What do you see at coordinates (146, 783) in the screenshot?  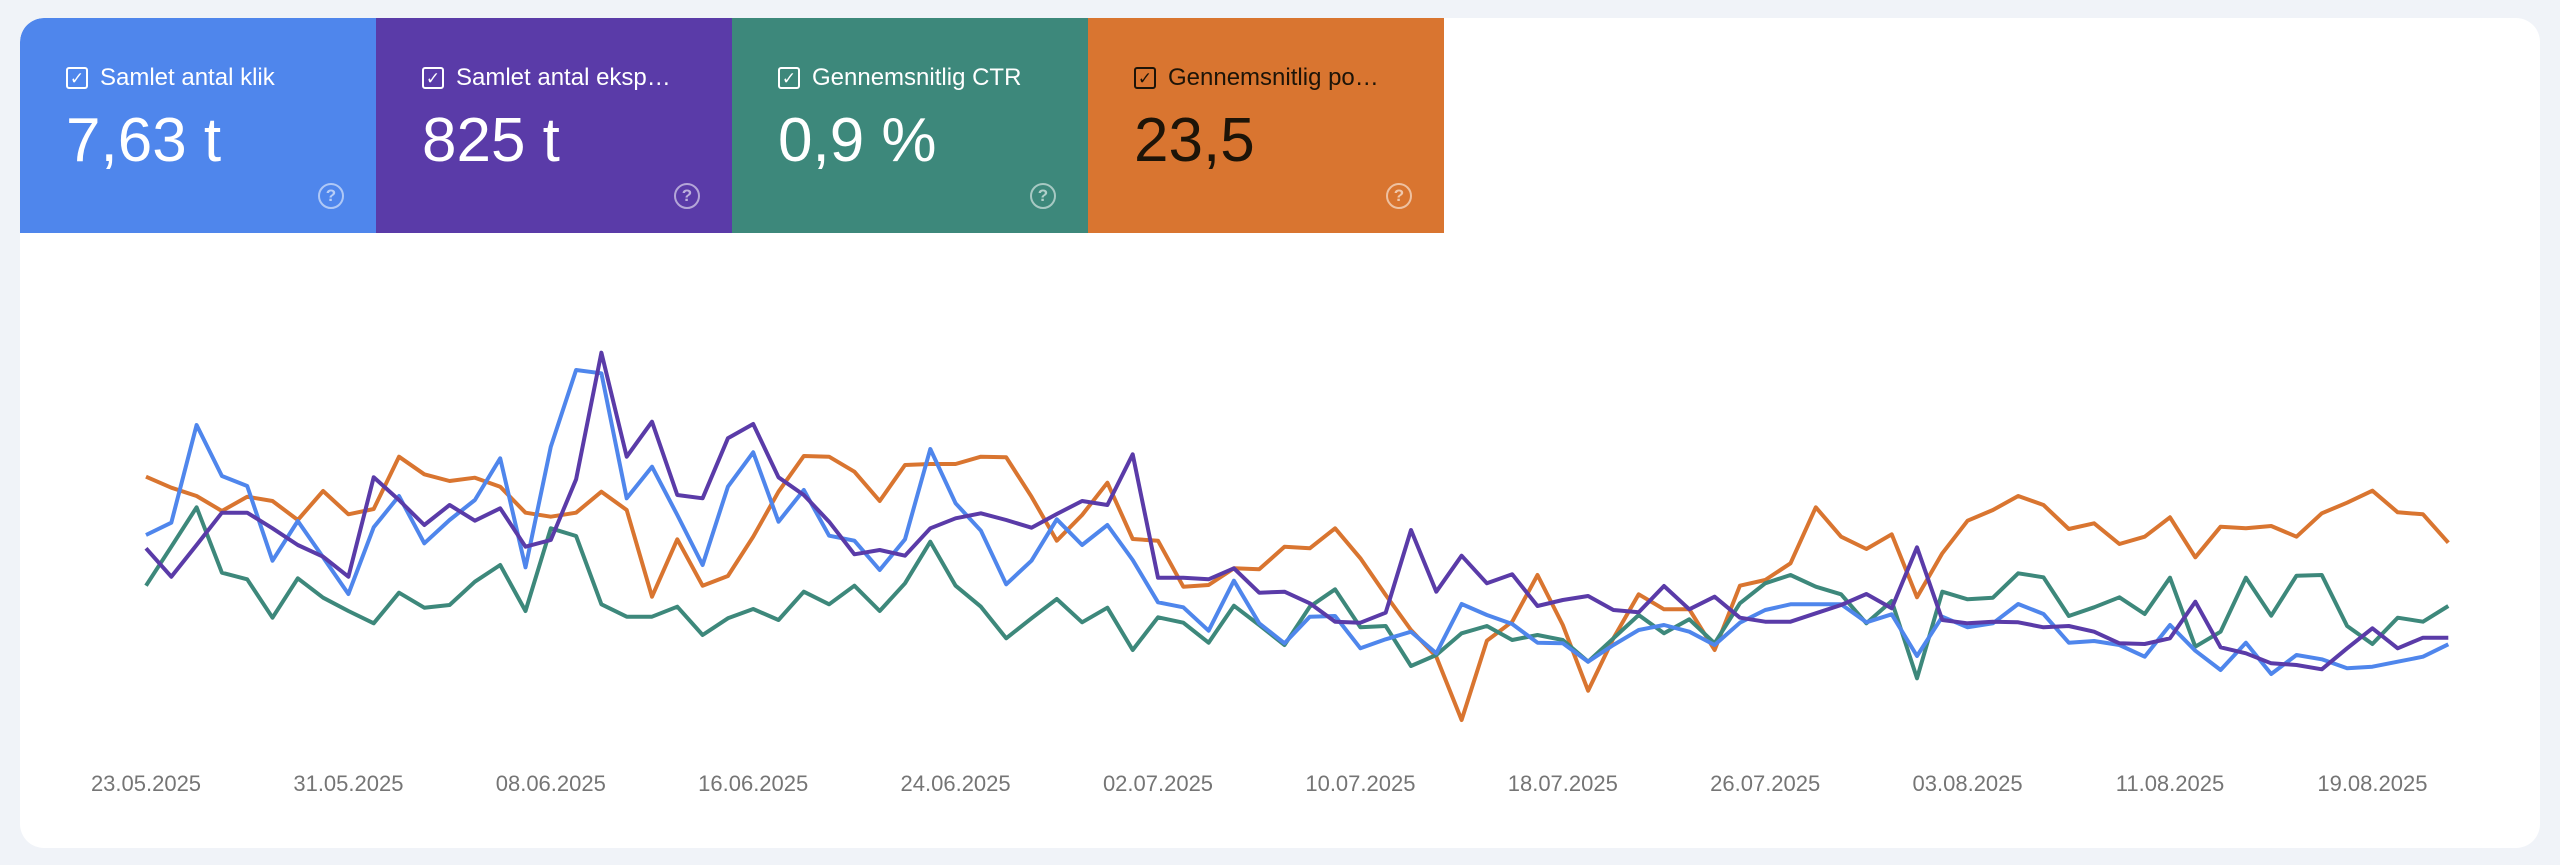 I see `x-tick-label: 23.05.2025` at bounding box center [146, 783].